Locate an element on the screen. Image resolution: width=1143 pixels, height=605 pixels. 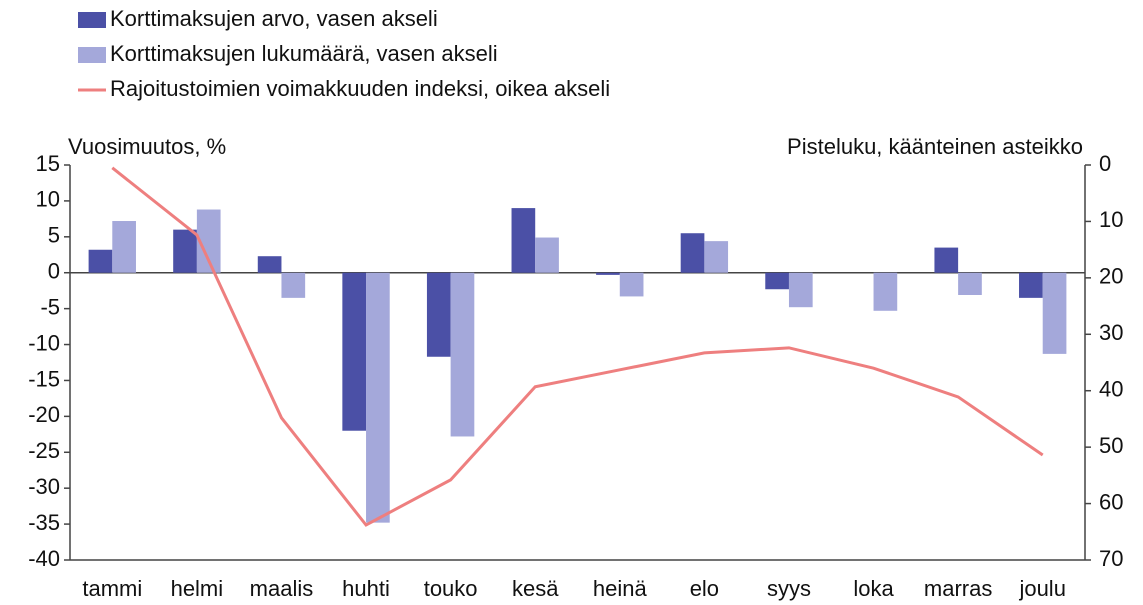
y-tick-label: -5 is located at coordinates (50, 306).